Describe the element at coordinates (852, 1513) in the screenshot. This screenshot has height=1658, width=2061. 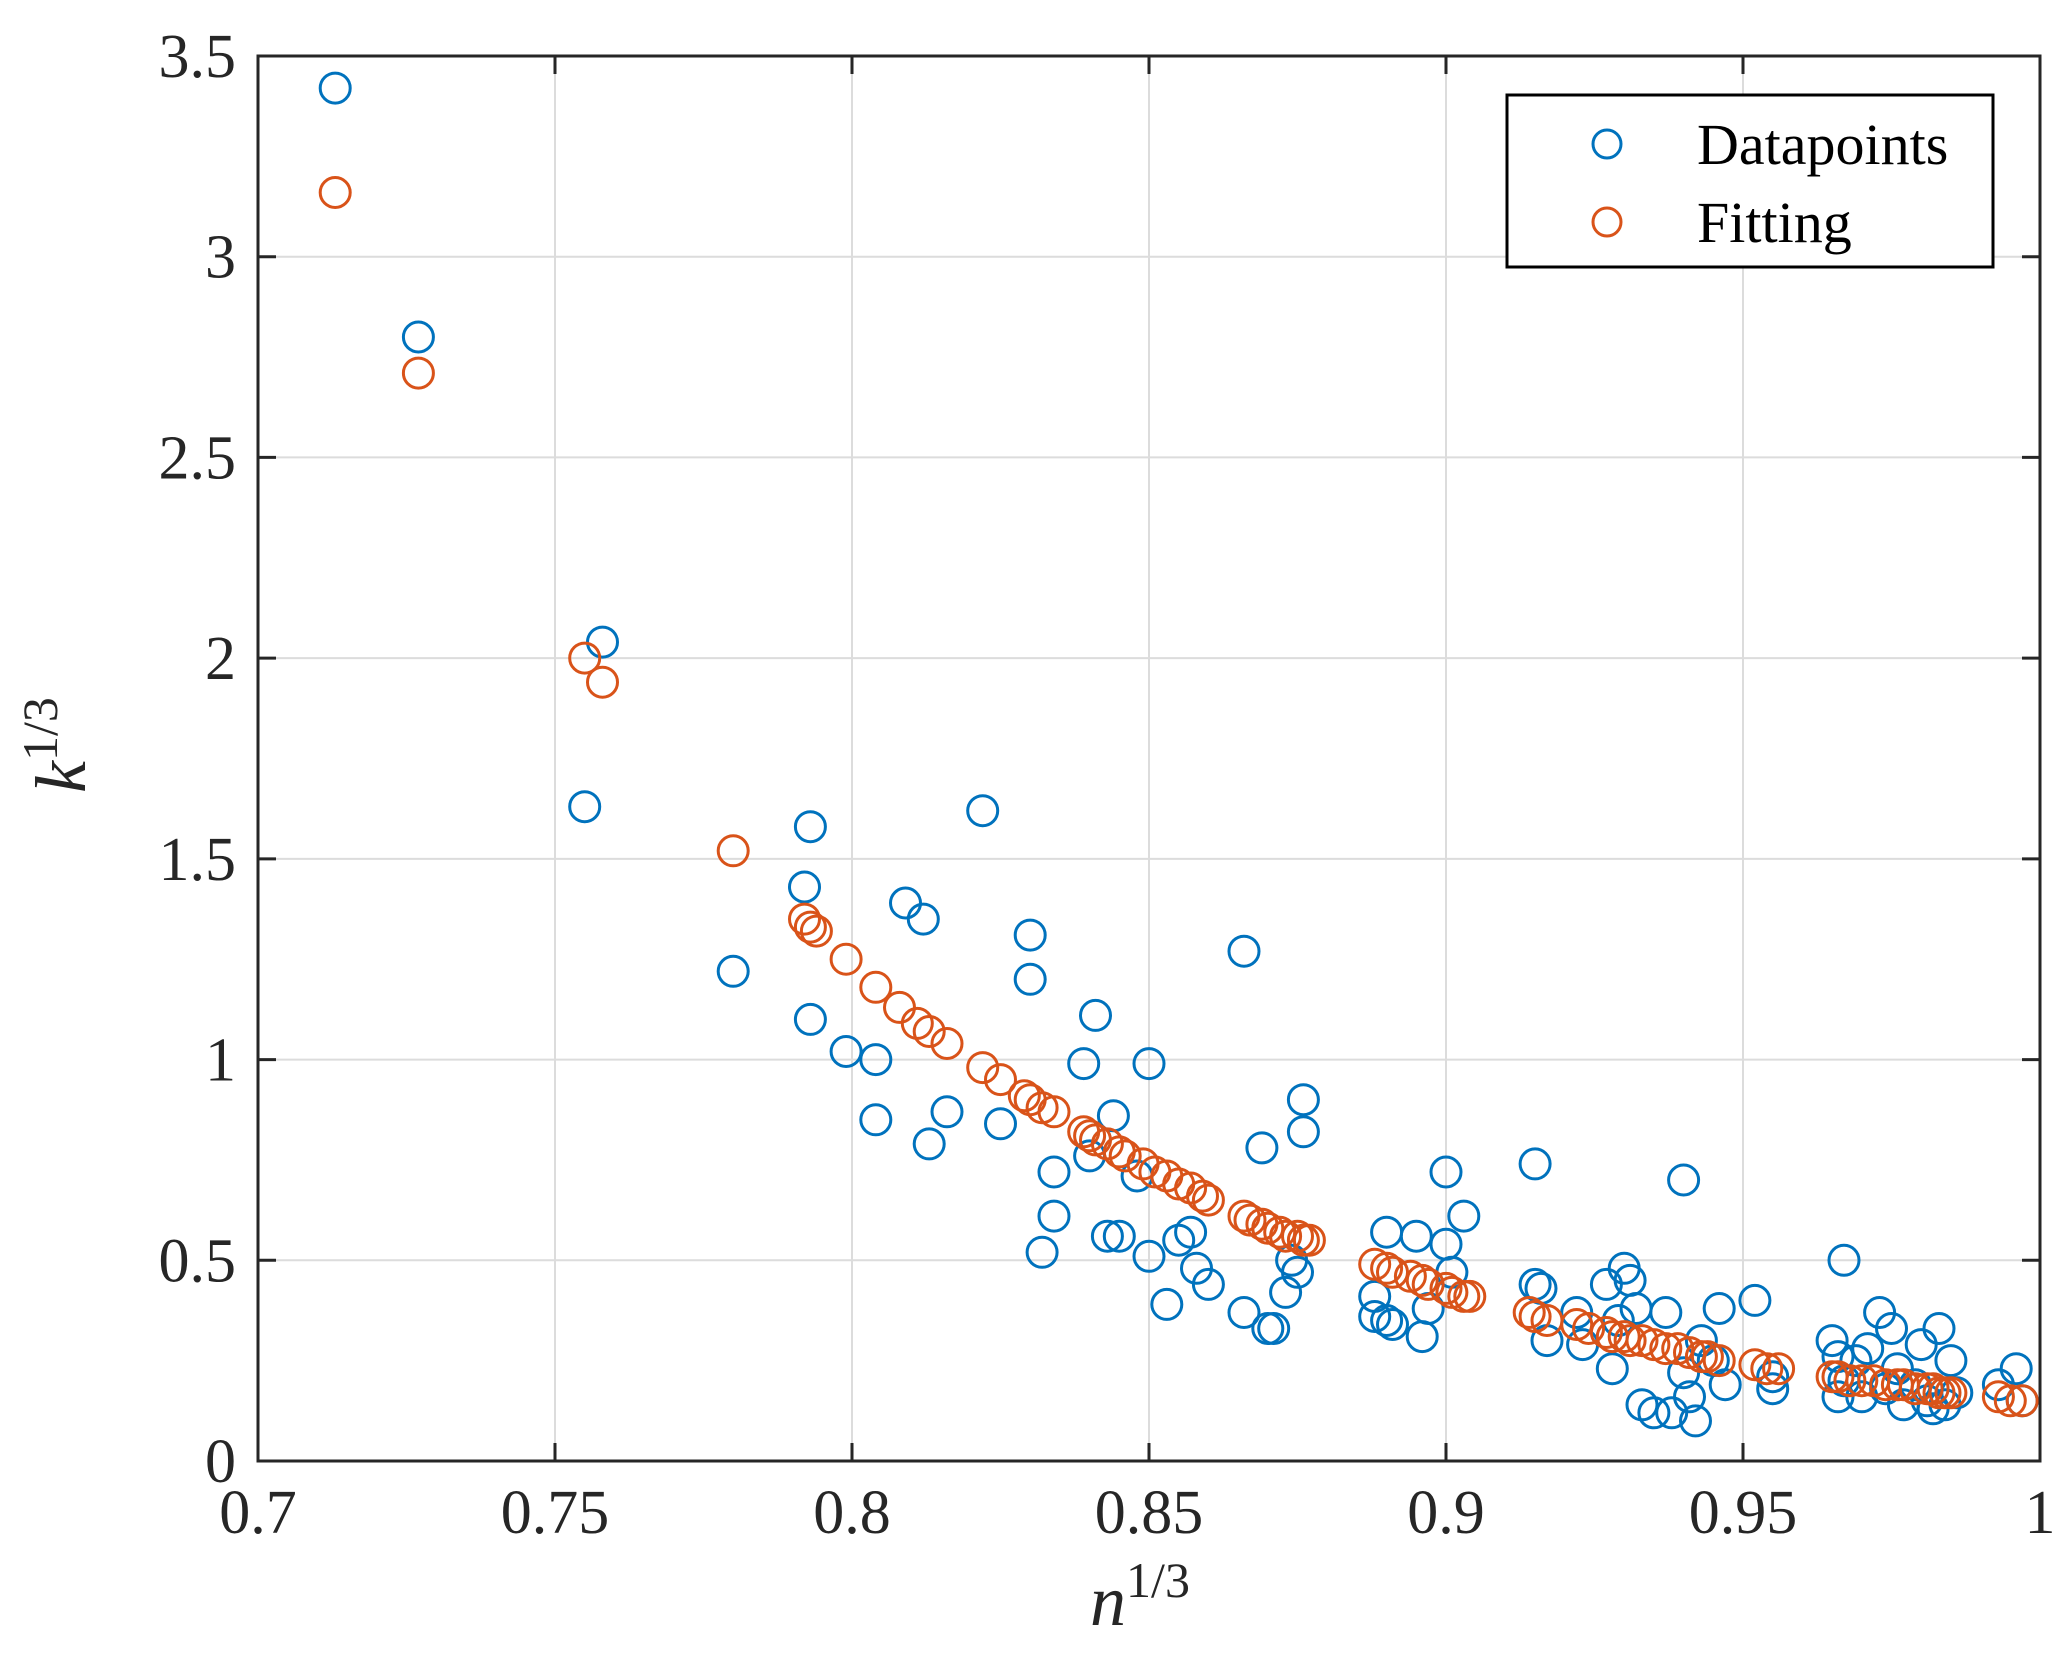
I see `x-tick-label: 0.8` at that location.